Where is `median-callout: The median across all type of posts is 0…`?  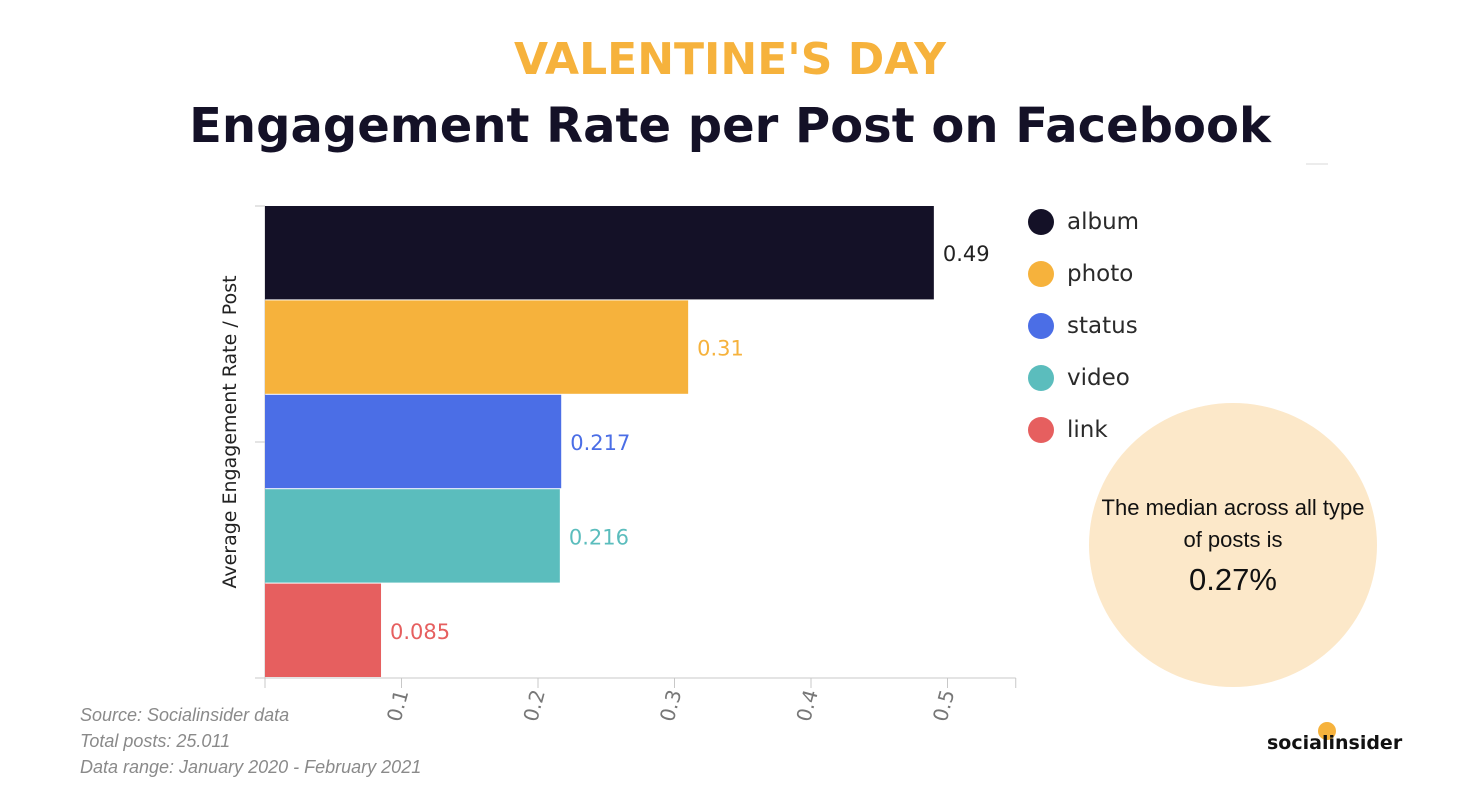
median-callout: The median across all type of posts is 0… is located at coordinates (1233, 545).